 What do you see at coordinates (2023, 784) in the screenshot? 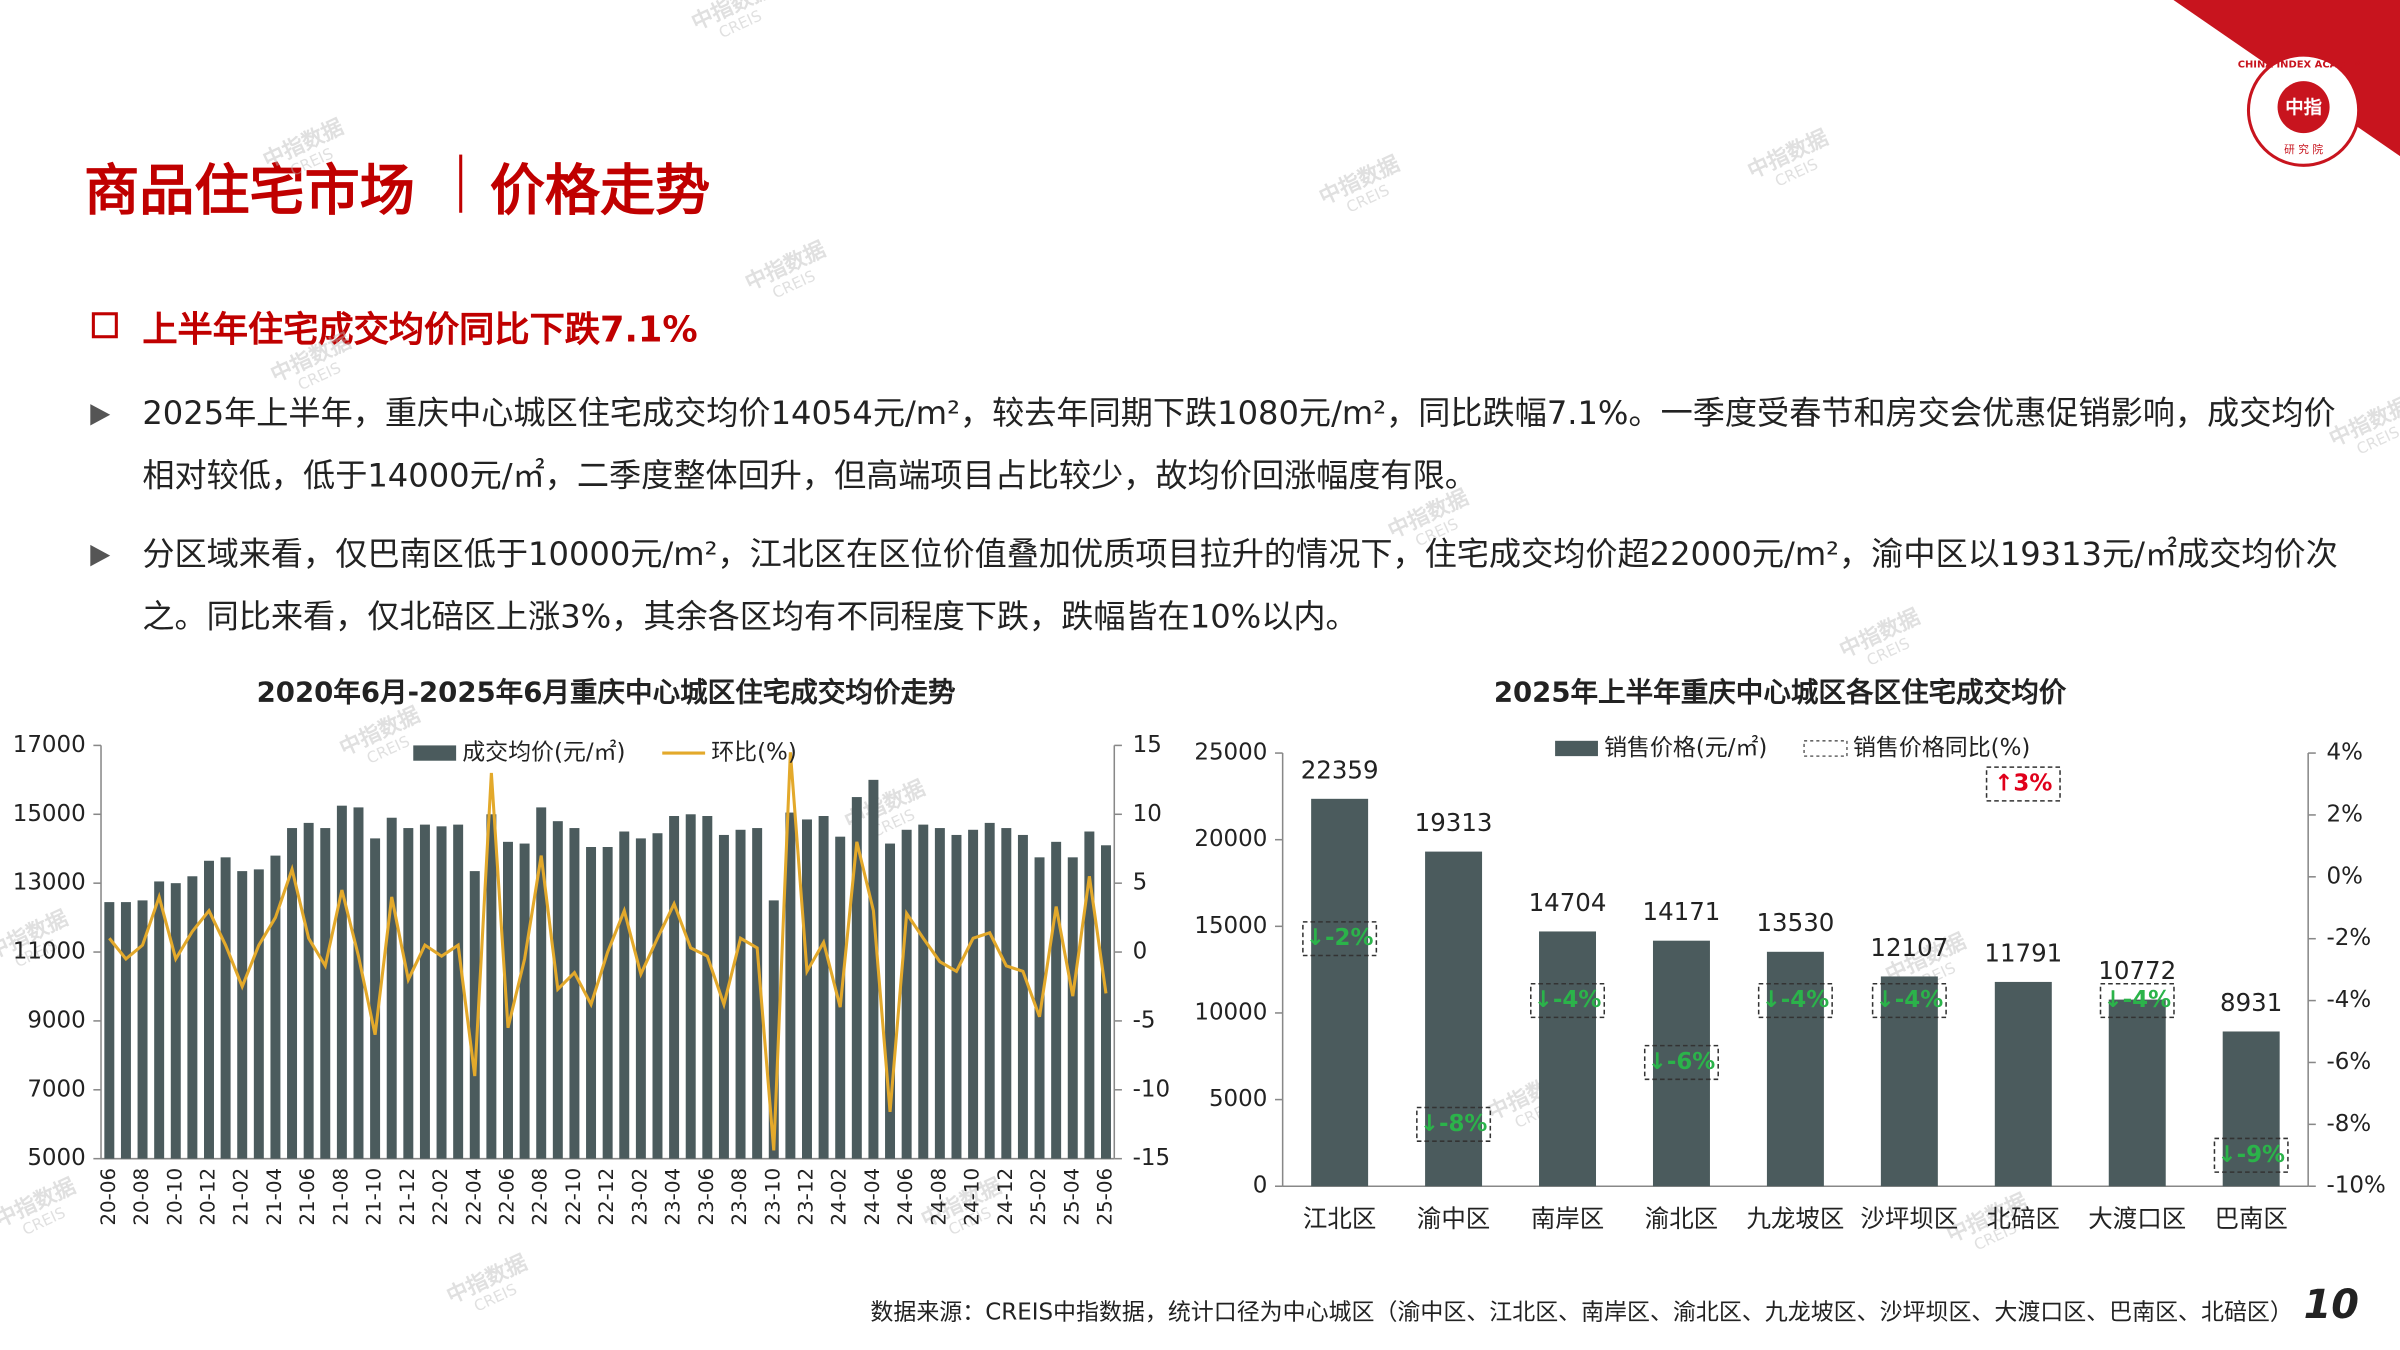
I see `value-label: ↑3%` at bounding box center [2023, 784].